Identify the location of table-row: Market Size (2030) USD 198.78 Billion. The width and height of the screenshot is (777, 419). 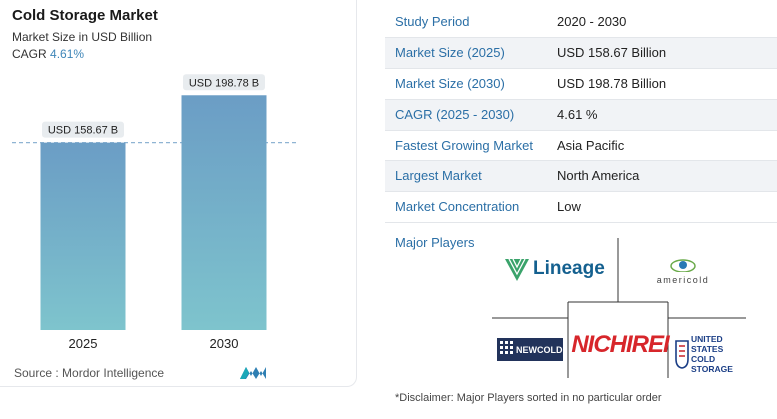
(581, 83).